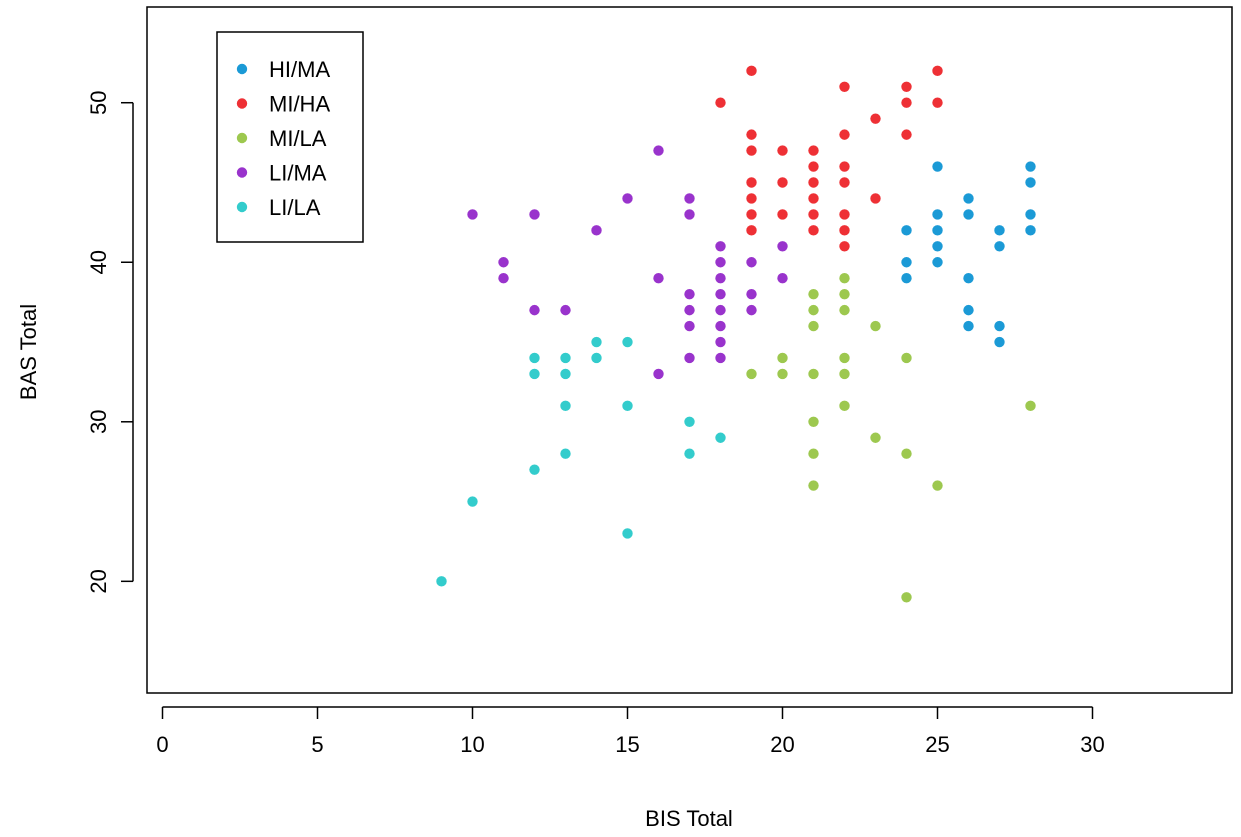 The height and width of the screenshot is (837, 1241). I want to click on x-tick-label: 5, so click(317, 744).